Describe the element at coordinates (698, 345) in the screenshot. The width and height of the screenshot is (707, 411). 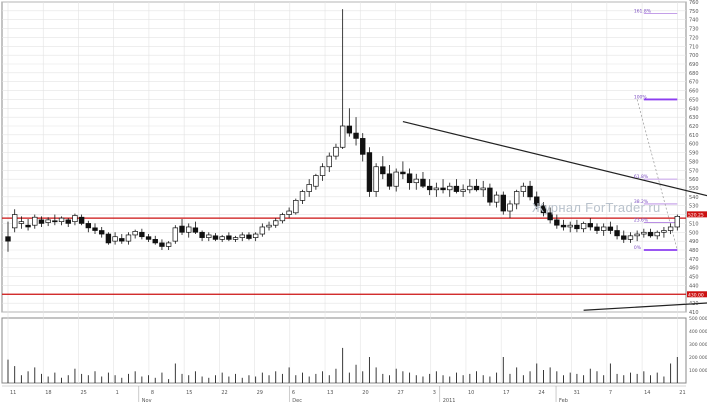
I see `volume-tick-label: 300 000` at that location.